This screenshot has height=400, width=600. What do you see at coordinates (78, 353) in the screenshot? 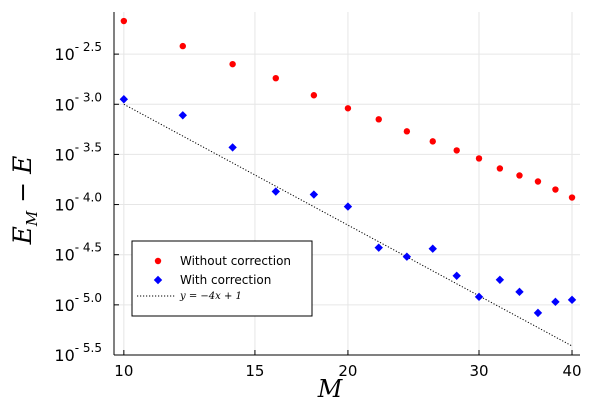
I see `y-tick-label: 10- 5.5` at bounding box center [78, 353].